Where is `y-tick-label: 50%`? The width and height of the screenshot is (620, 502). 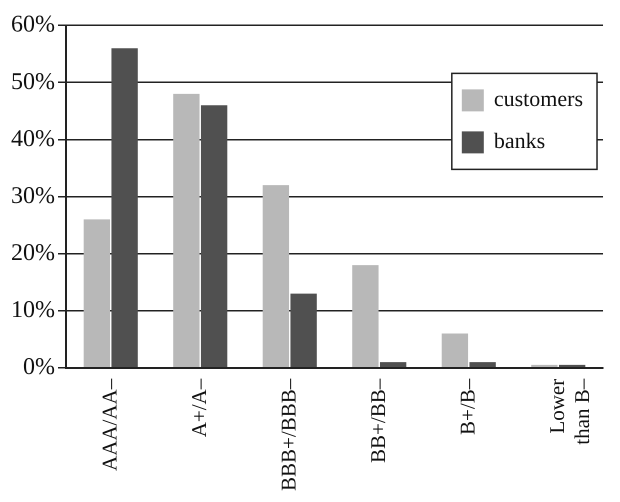
y-tick-label: 50% is located at coordinates (32, 81).